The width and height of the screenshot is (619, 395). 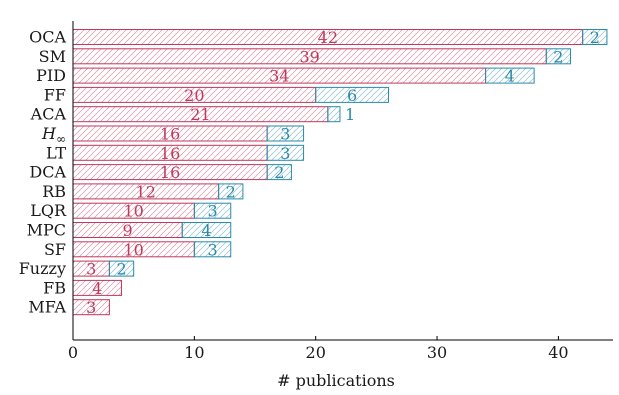 I want to click on data-label-series1: 9, so click(x=128, y=230).